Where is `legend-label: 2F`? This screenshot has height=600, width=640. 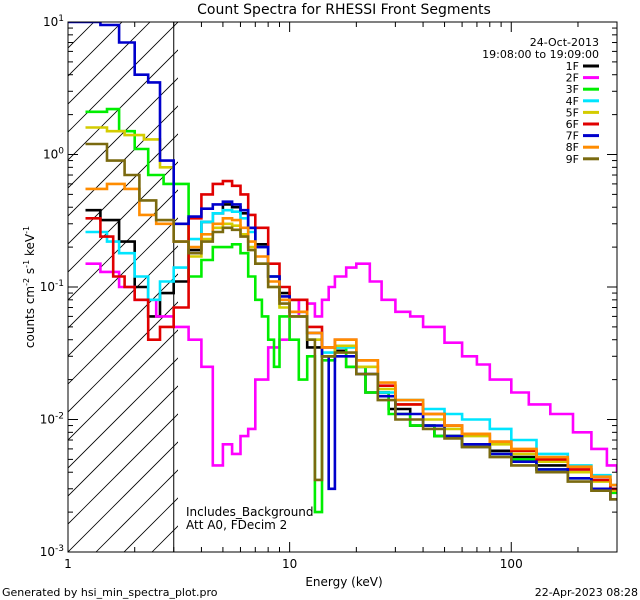
legend-label: 2F is located at coordinates (572, 78).